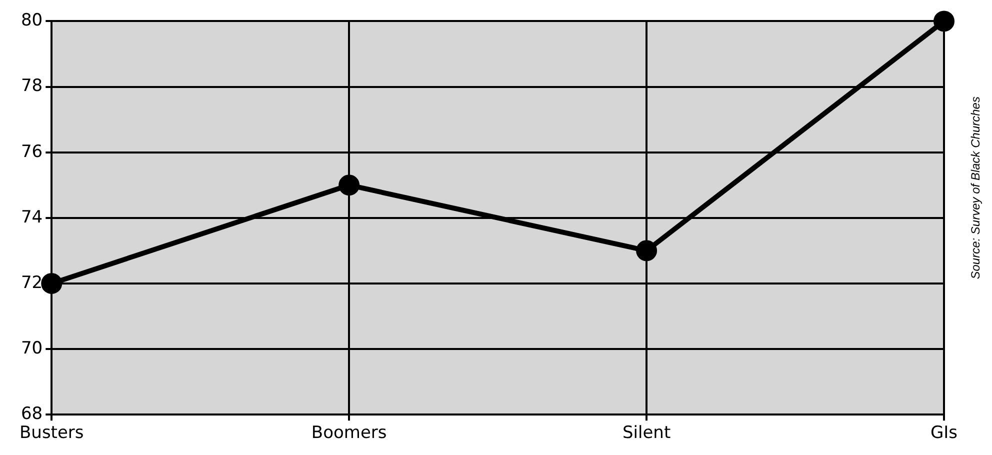 The width and height of the screenshot is (992, 455). I want to click on x-tick-label: GIs, so click(944, 433).